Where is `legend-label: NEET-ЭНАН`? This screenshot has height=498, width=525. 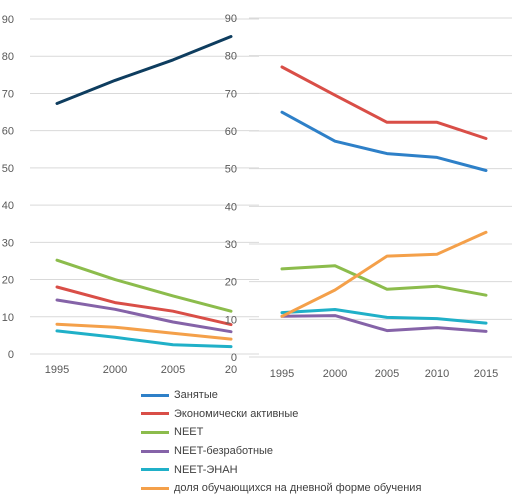 legend-label: NEET-ЭНАН is located at coordinates (206, 469).